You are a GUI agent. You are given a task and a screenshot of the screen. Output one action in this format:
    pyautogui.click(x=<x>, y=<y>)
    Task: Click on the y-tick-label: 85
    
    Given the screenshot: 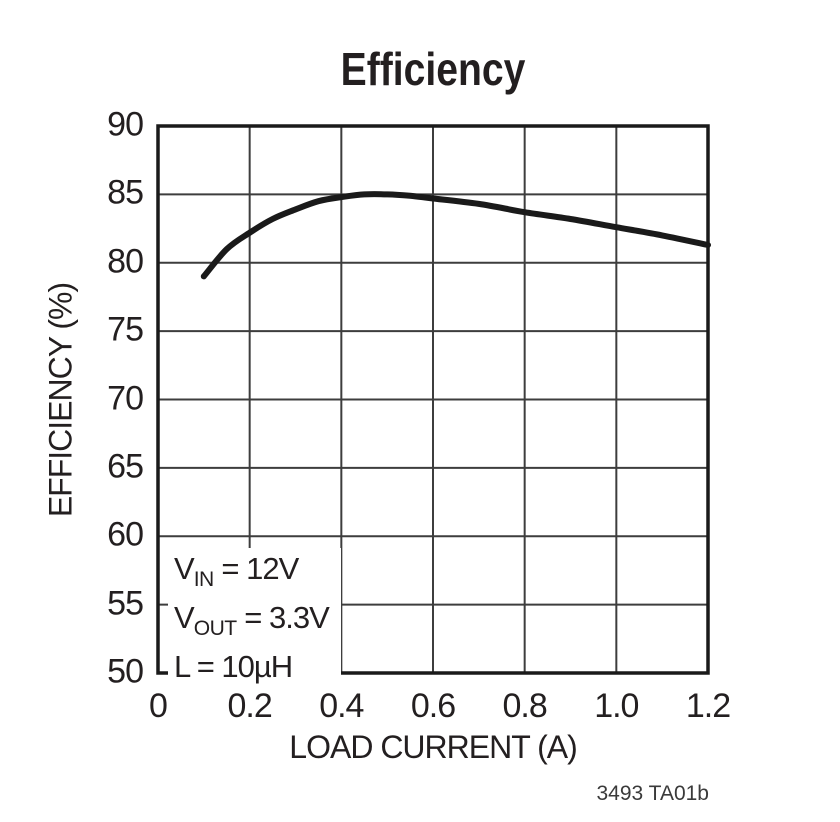 What is the action you would take?
    pyautogui.click(x=125, y=193)
    